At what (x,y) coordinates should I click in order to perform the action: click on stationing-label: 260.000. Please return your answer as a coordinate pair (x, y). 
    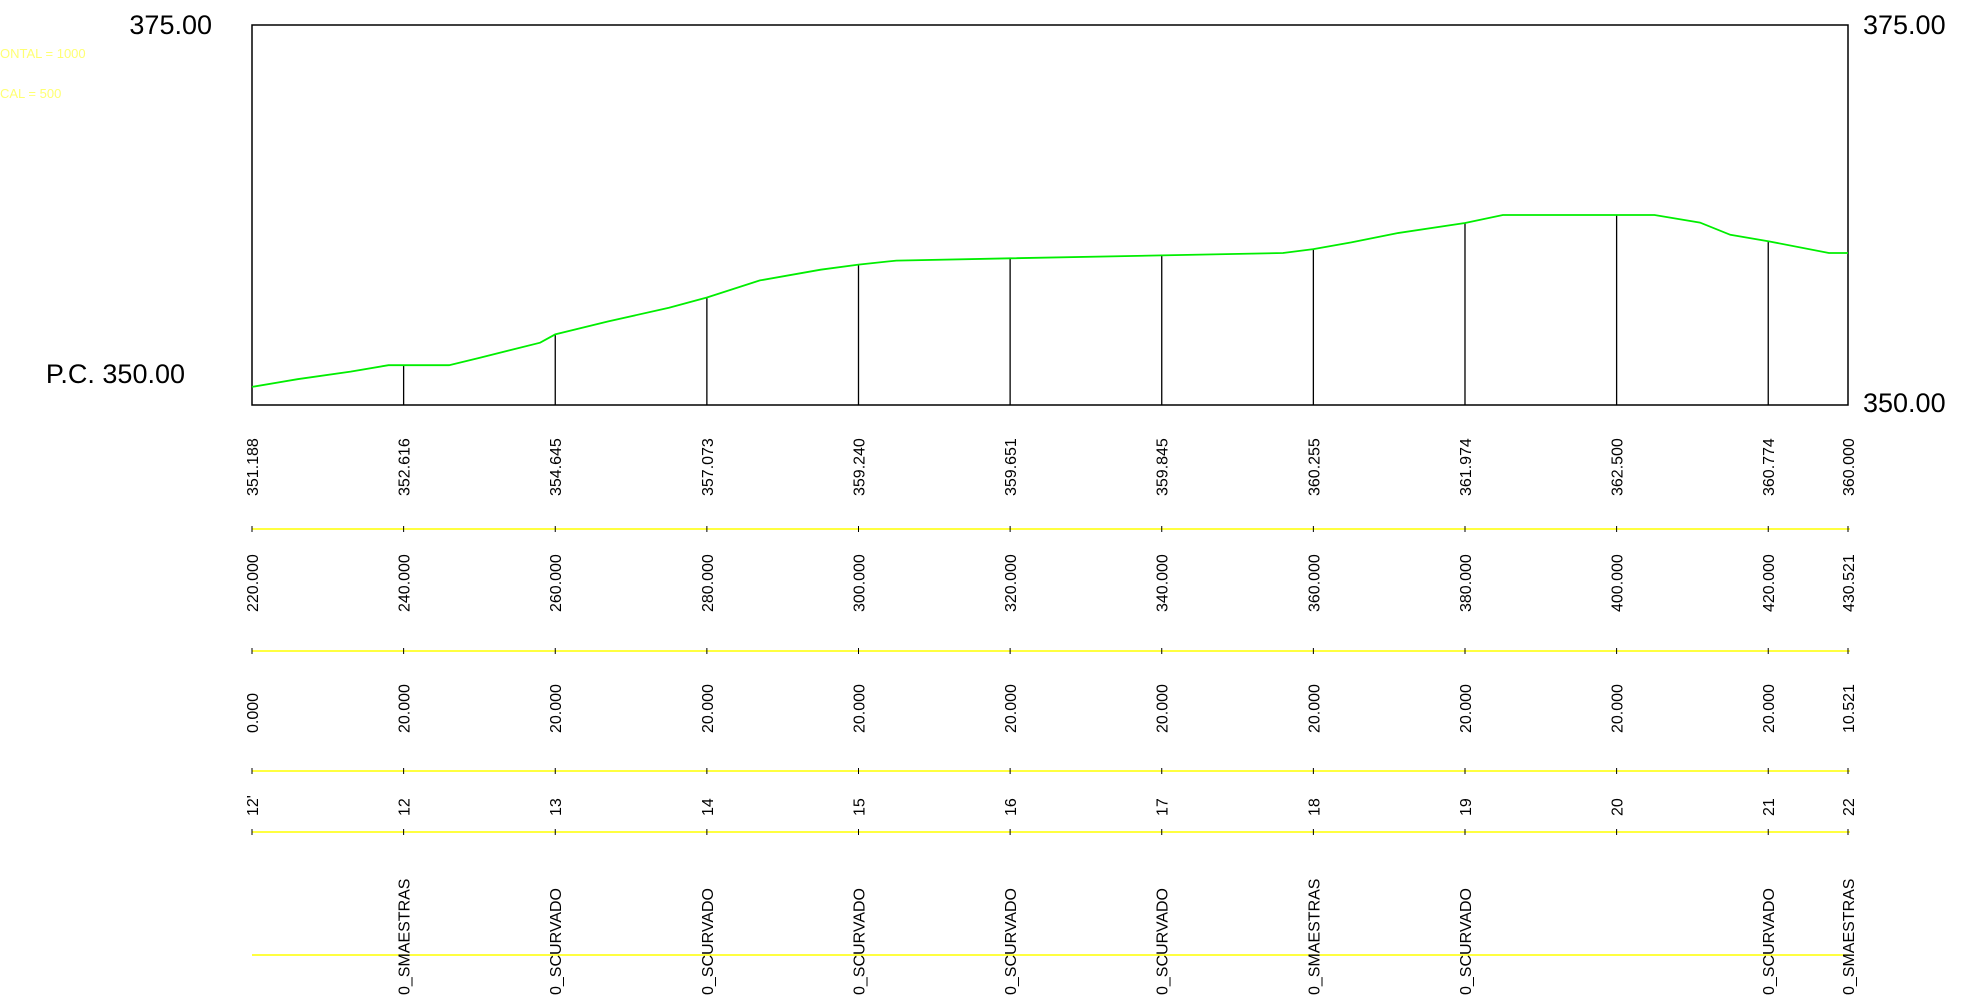
    Looking at the image, I should click on (556, 583).